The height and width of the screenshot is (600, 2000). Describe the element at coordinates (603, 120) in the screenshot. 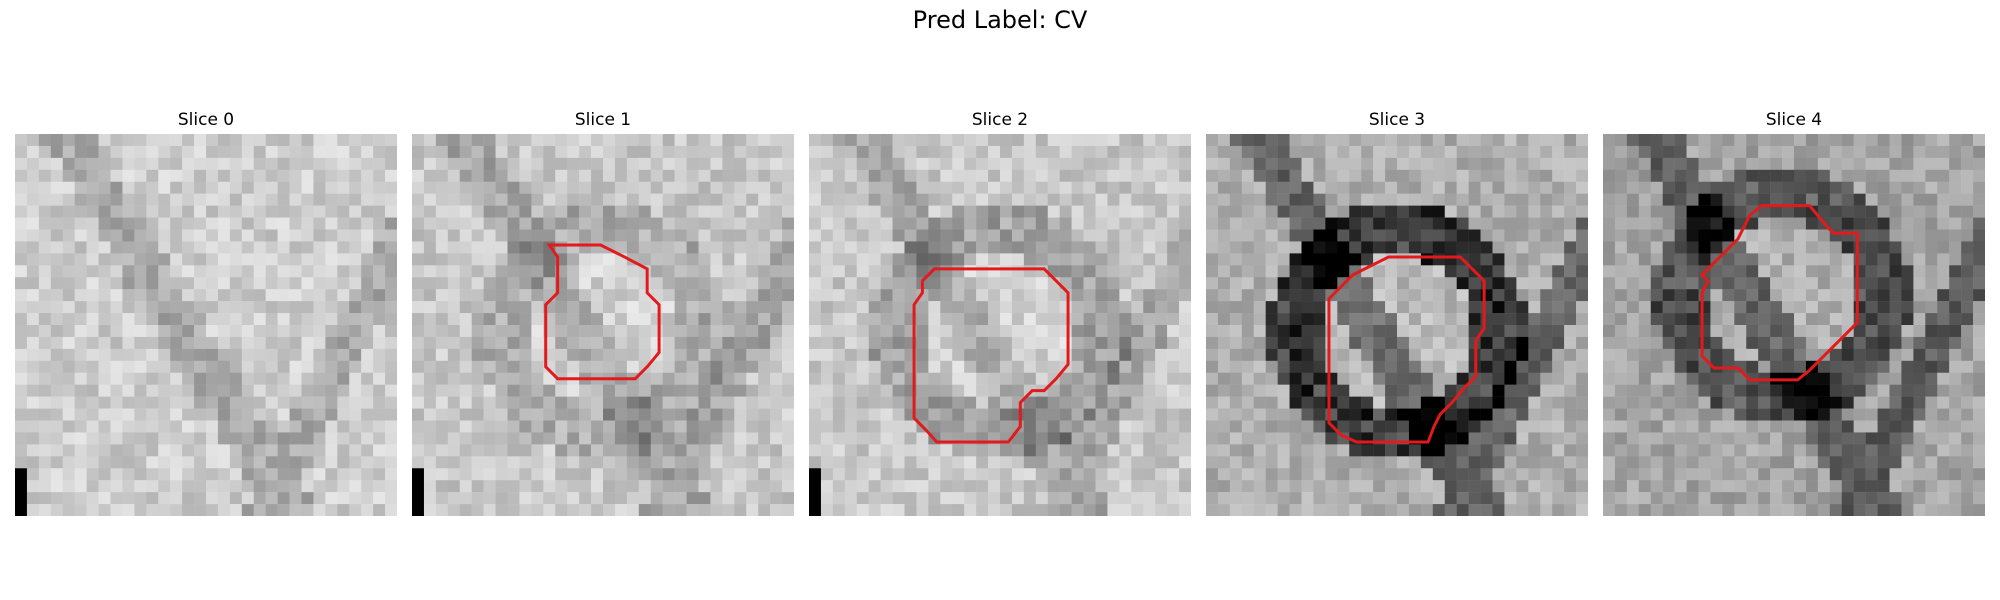

I see `panel-title: Slice 1` at that location.